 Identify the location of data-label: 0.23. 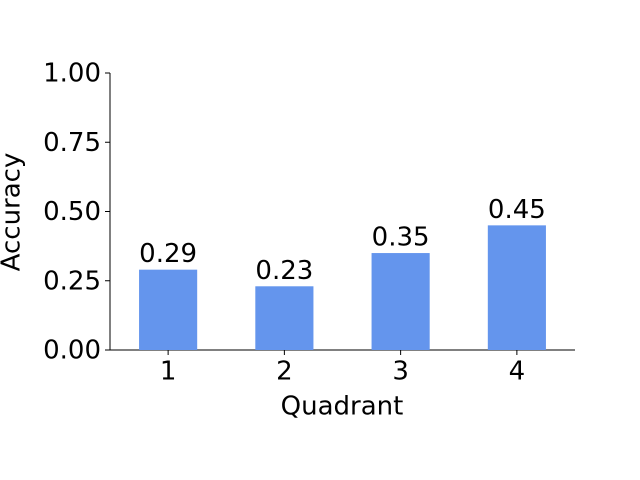
(284, 271).